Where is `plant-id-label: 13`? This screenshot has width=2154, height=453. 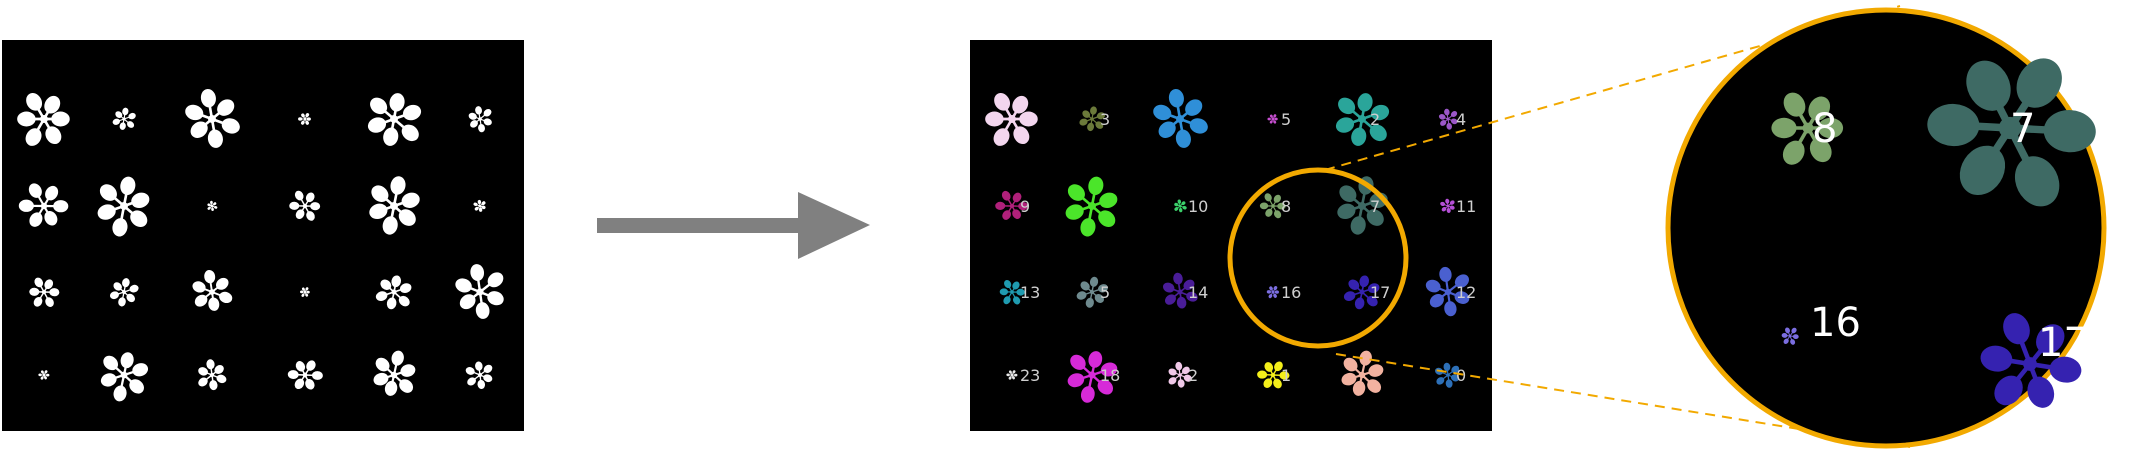 plant-id-label: 13 is located at coordinates (1030, 292).